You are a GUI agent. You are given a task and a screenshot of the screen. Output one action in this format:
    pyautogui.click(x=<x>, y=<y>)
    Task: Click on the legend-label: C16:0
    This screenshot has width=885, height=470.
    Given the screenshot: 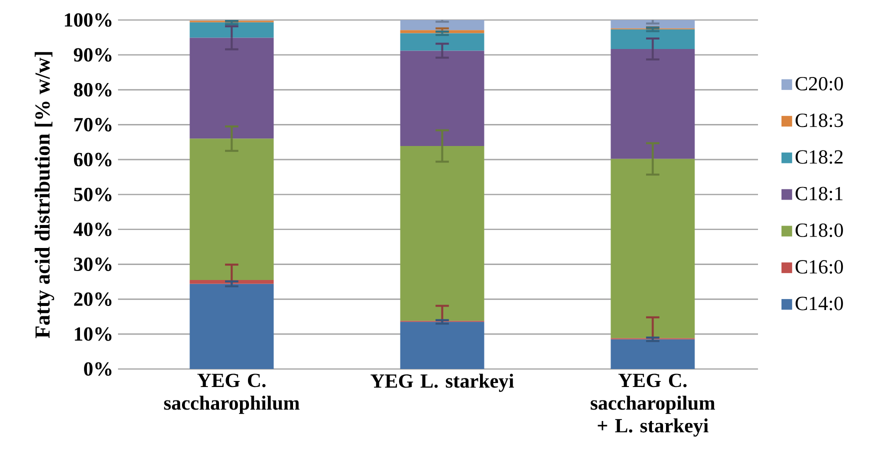 What is the action you would take?
    pyautogui.click(x=819, y=267)
    